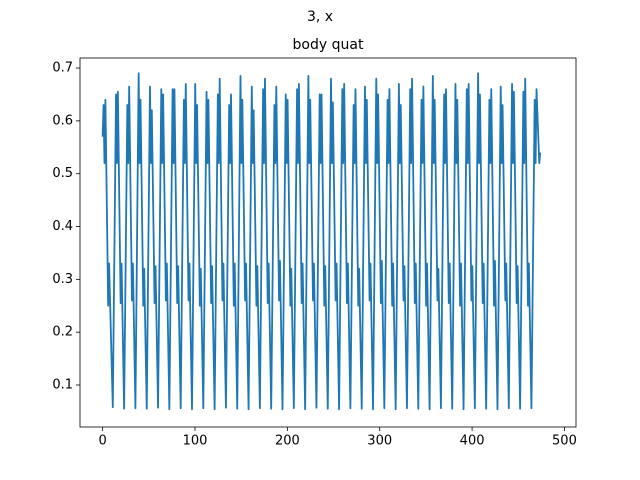 Image resolution: width=640 pixels, height=480 pixels. Describe the element at coordinates (62, 173) in the screenshot. I see `y-tick-label: 0.5` at that location.